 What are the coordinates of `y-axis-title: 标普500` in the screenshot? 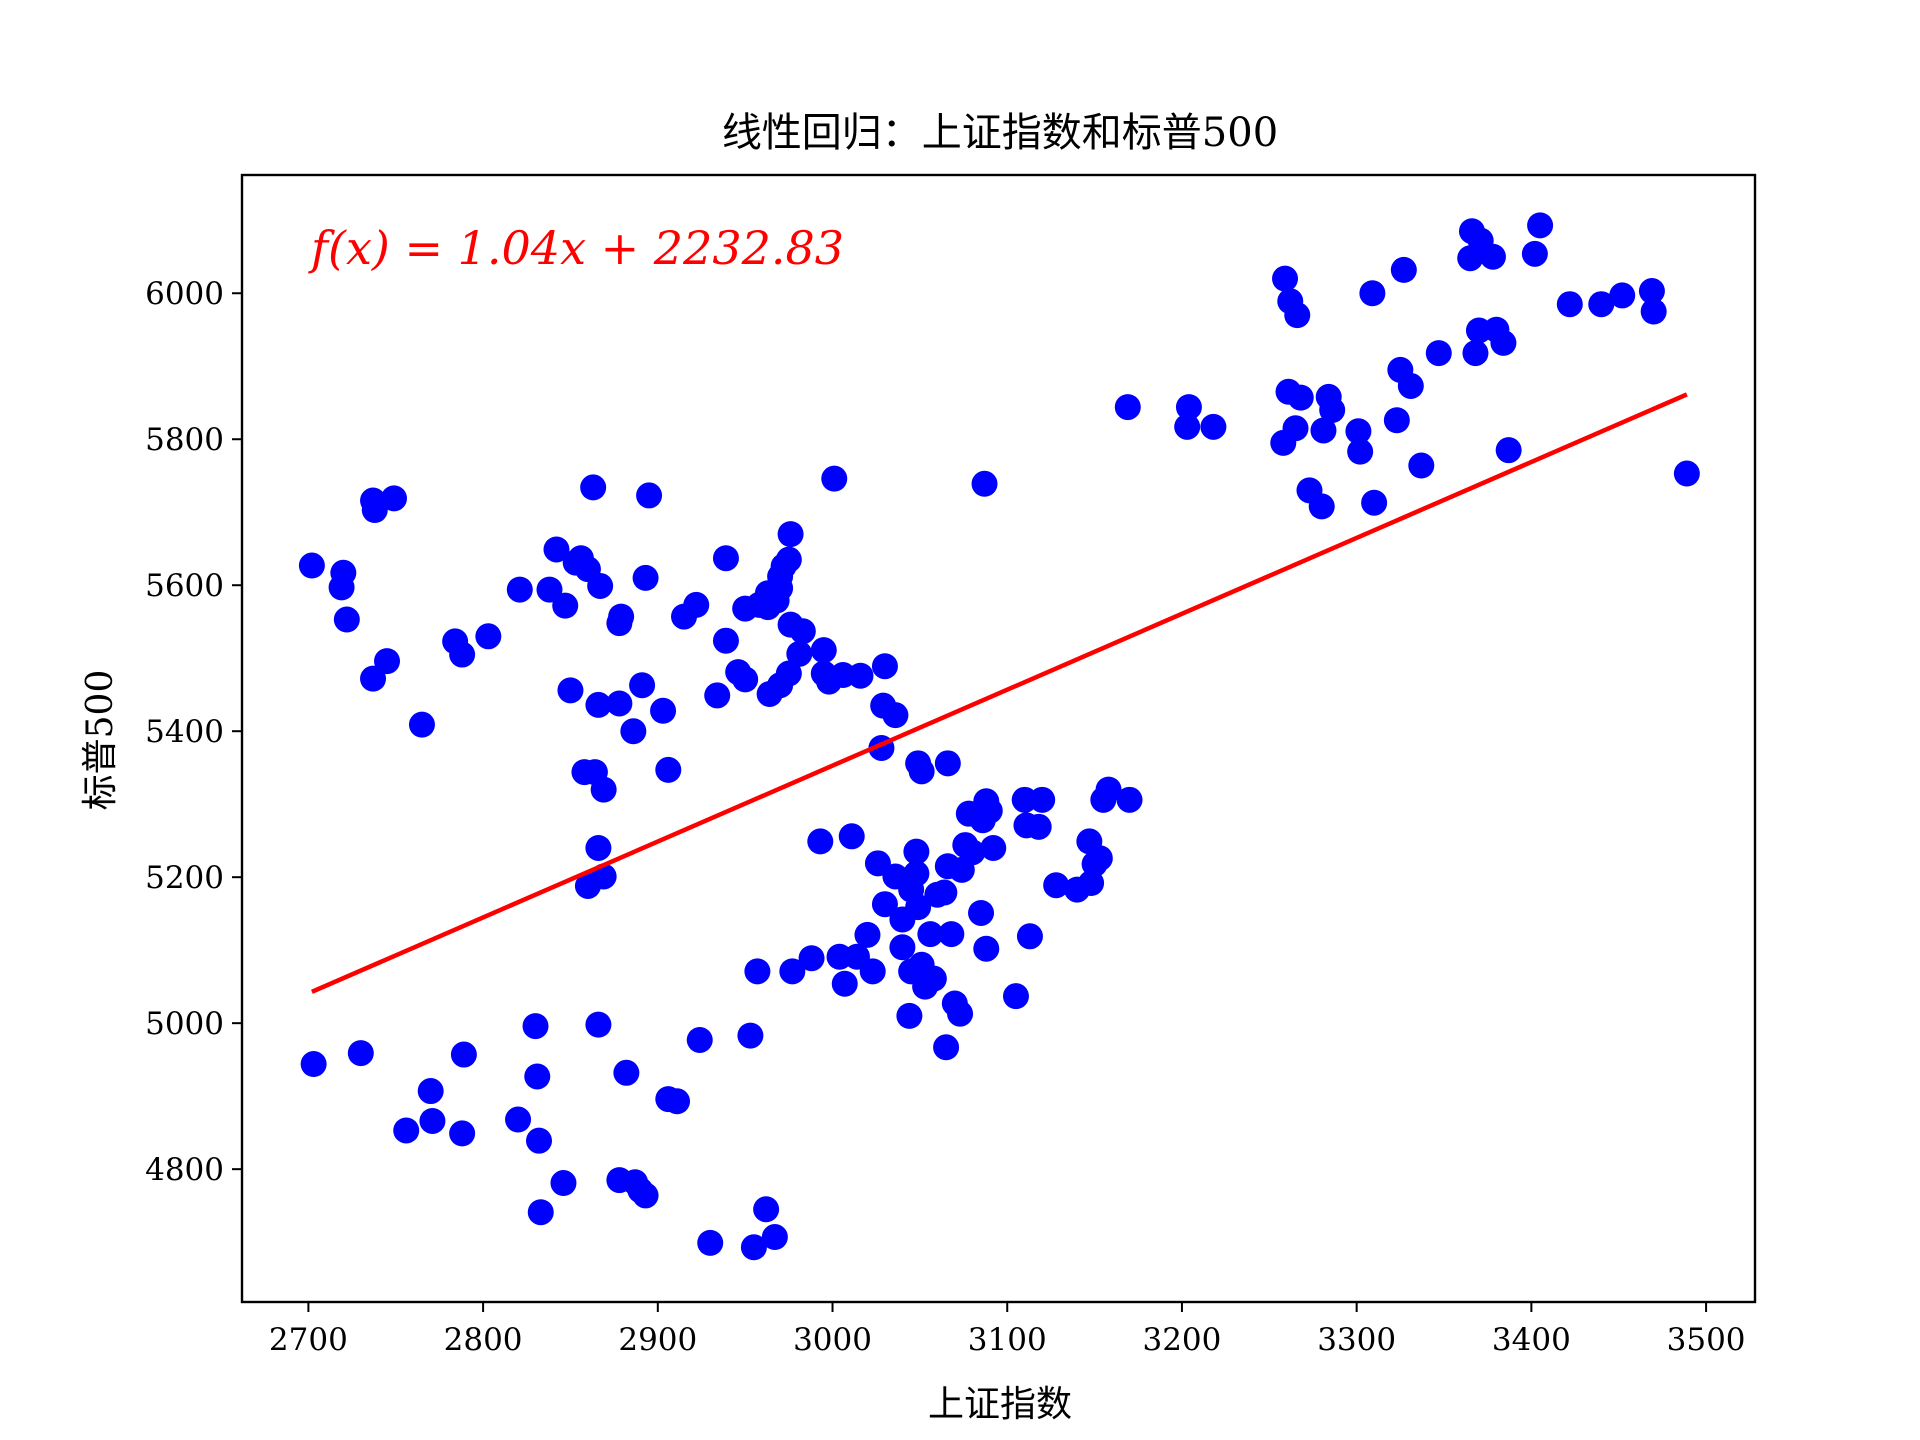 It's located at (100, 740).